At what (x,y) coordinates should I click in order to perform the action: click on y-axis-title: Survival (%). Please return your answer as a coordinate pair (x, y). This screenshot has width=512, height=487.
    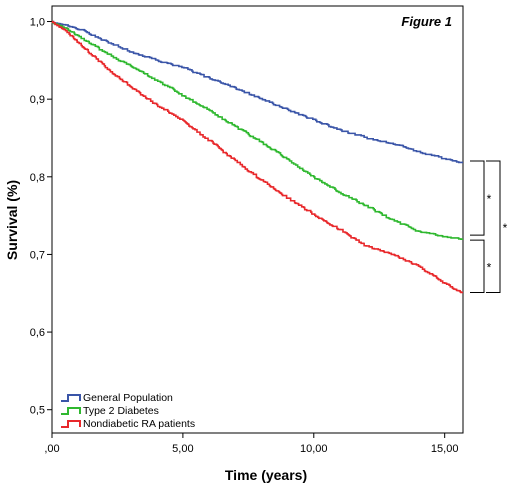
    Looking at the image, I should click on (12, 220).